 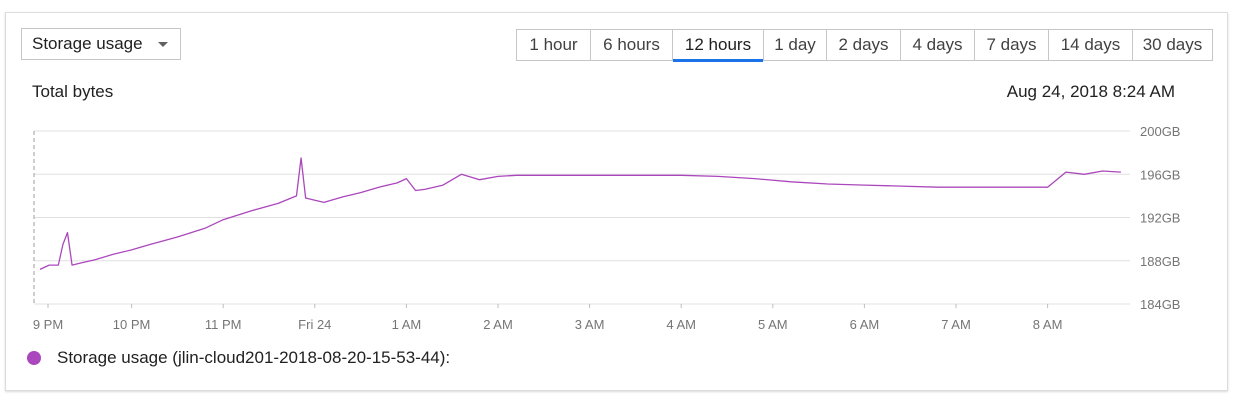 I want to click on chart-title: Total bytes, so click(x=73, y=91).